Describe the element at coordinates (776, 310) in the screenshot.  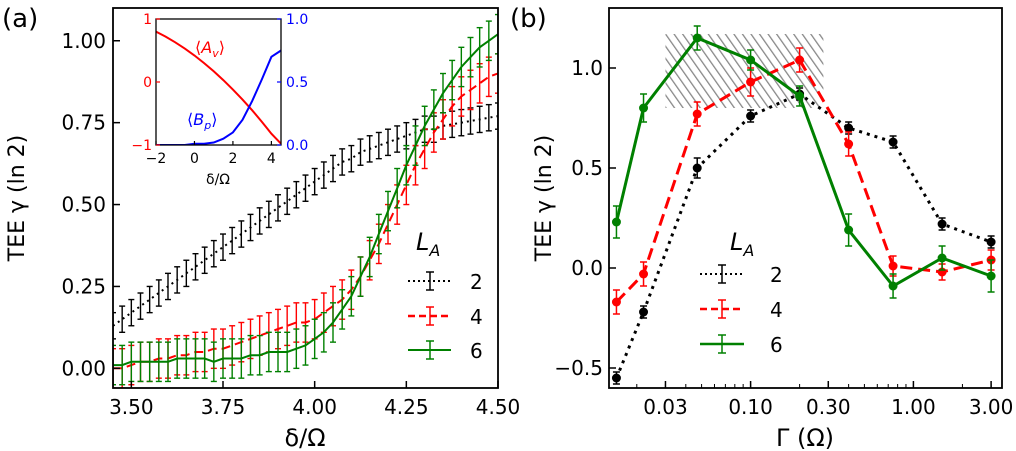
I see `legend-b-label-4: 4` at that location.